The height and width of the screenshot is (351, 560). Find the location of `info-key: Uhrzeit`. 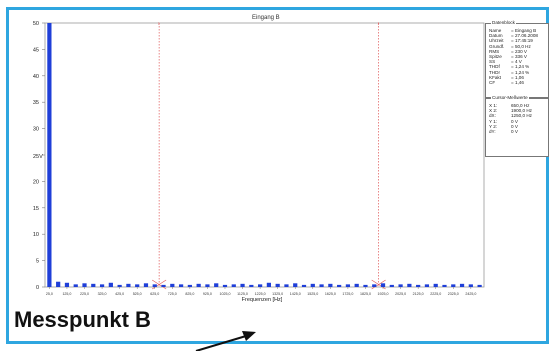

info-key: Uhrzeit is located at coordinates (496, 41).